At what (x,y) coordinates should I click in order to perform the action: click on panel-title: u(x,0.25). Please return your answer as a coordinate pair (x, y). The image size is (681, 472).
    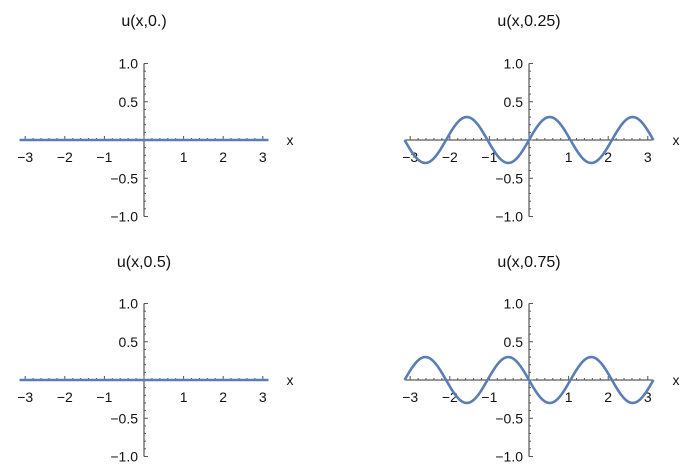
    Looking at the image, I should click on (528, 21).